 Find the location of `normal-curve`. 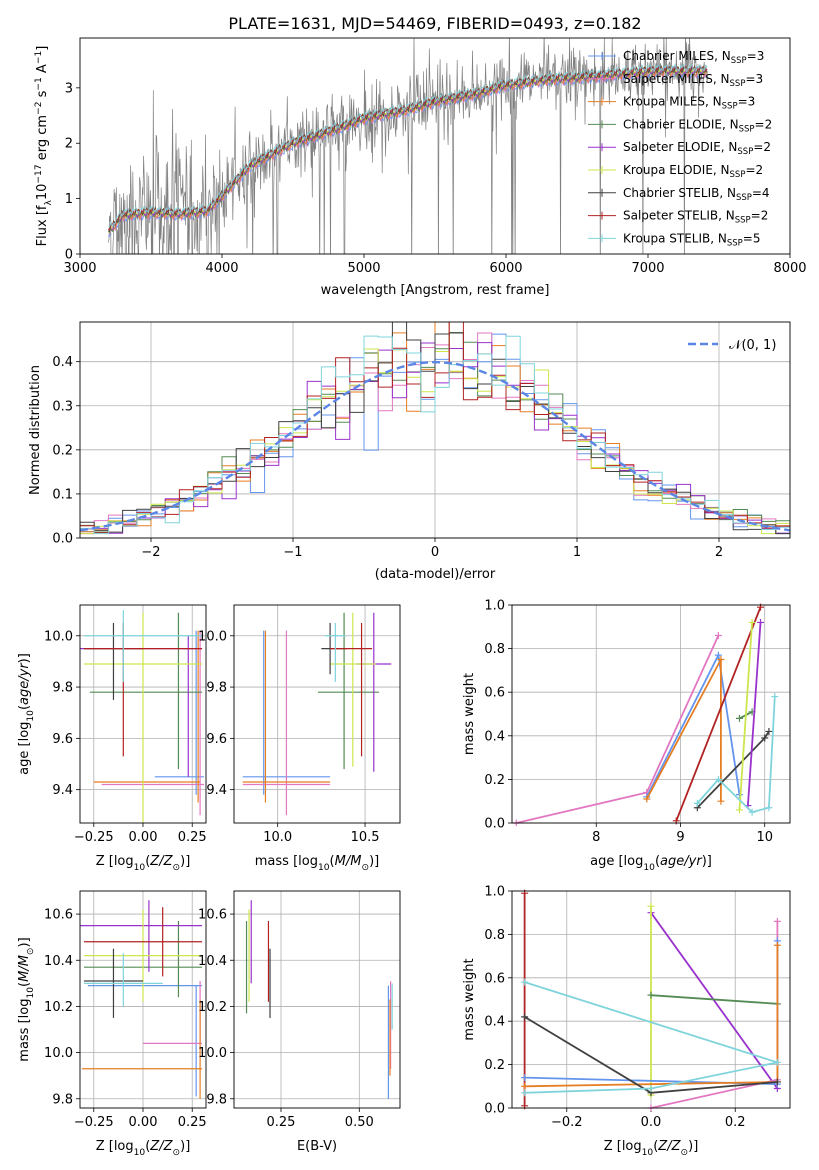

normal-curve is located at coordinates (435, 446).